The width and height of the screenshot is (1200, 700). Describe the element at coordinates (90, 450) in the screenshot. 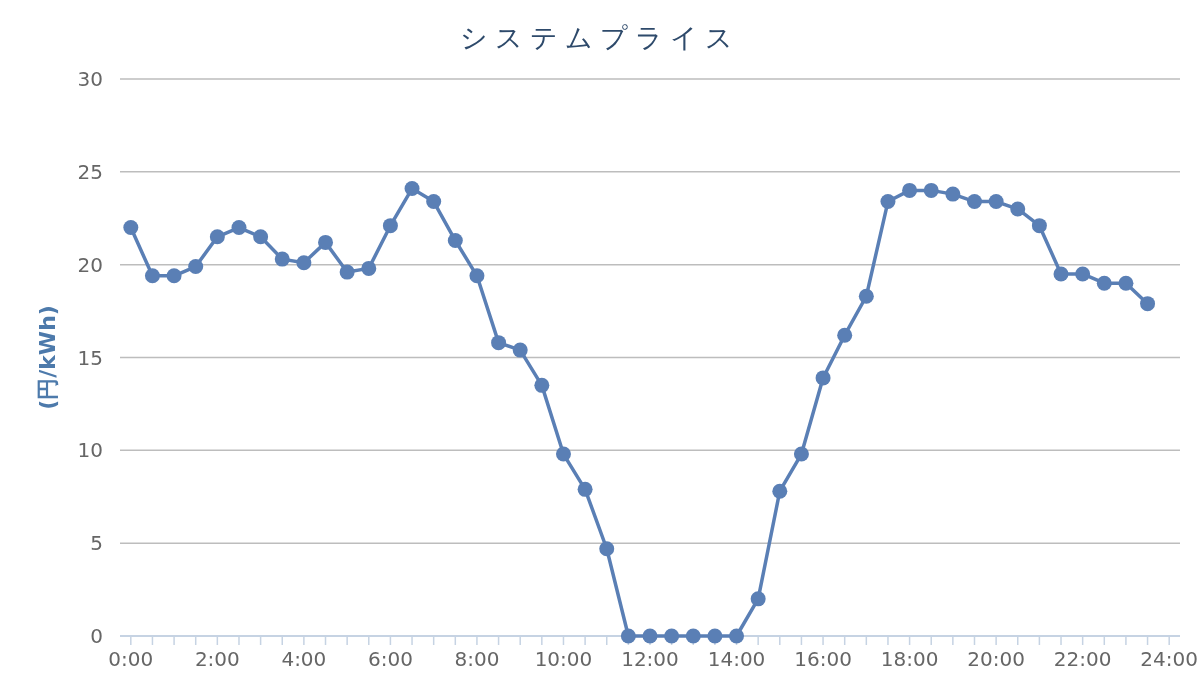

I see `y-tick-label: 10` at that location.